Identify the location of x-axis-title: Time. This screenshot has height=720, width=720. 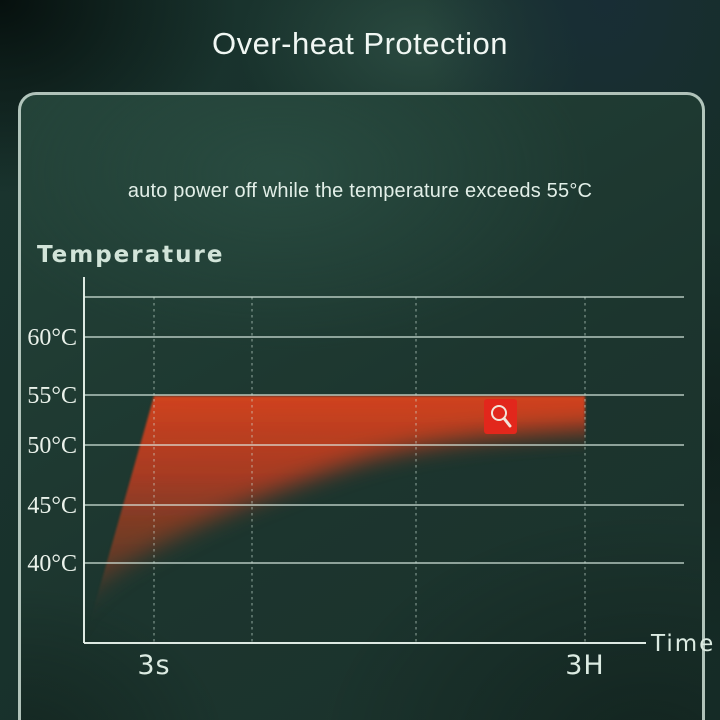
(682, 644).